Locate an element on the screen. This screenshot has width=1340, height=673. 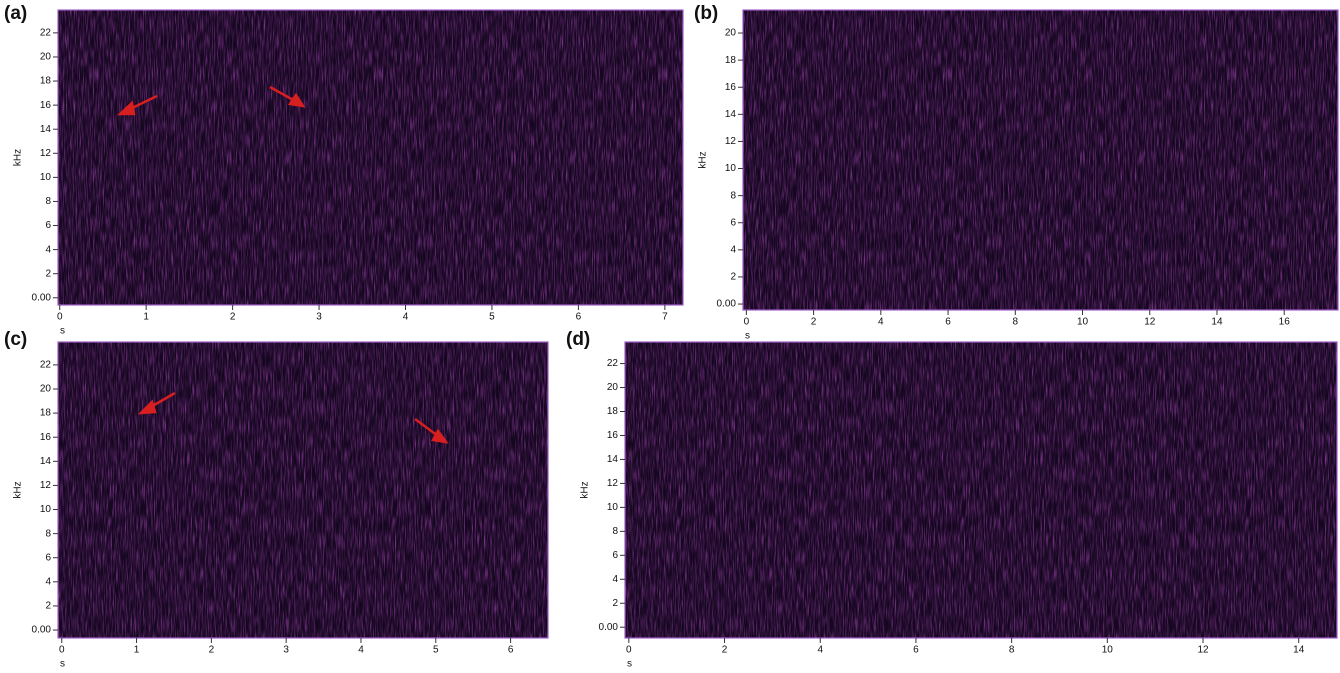
panel-label: (c) is located at coordinates (15, 339).